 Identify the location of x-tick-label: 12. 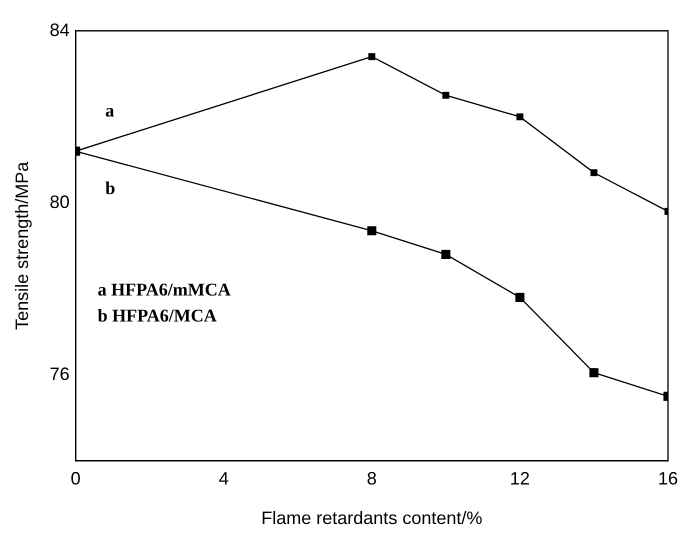
(520, 478).